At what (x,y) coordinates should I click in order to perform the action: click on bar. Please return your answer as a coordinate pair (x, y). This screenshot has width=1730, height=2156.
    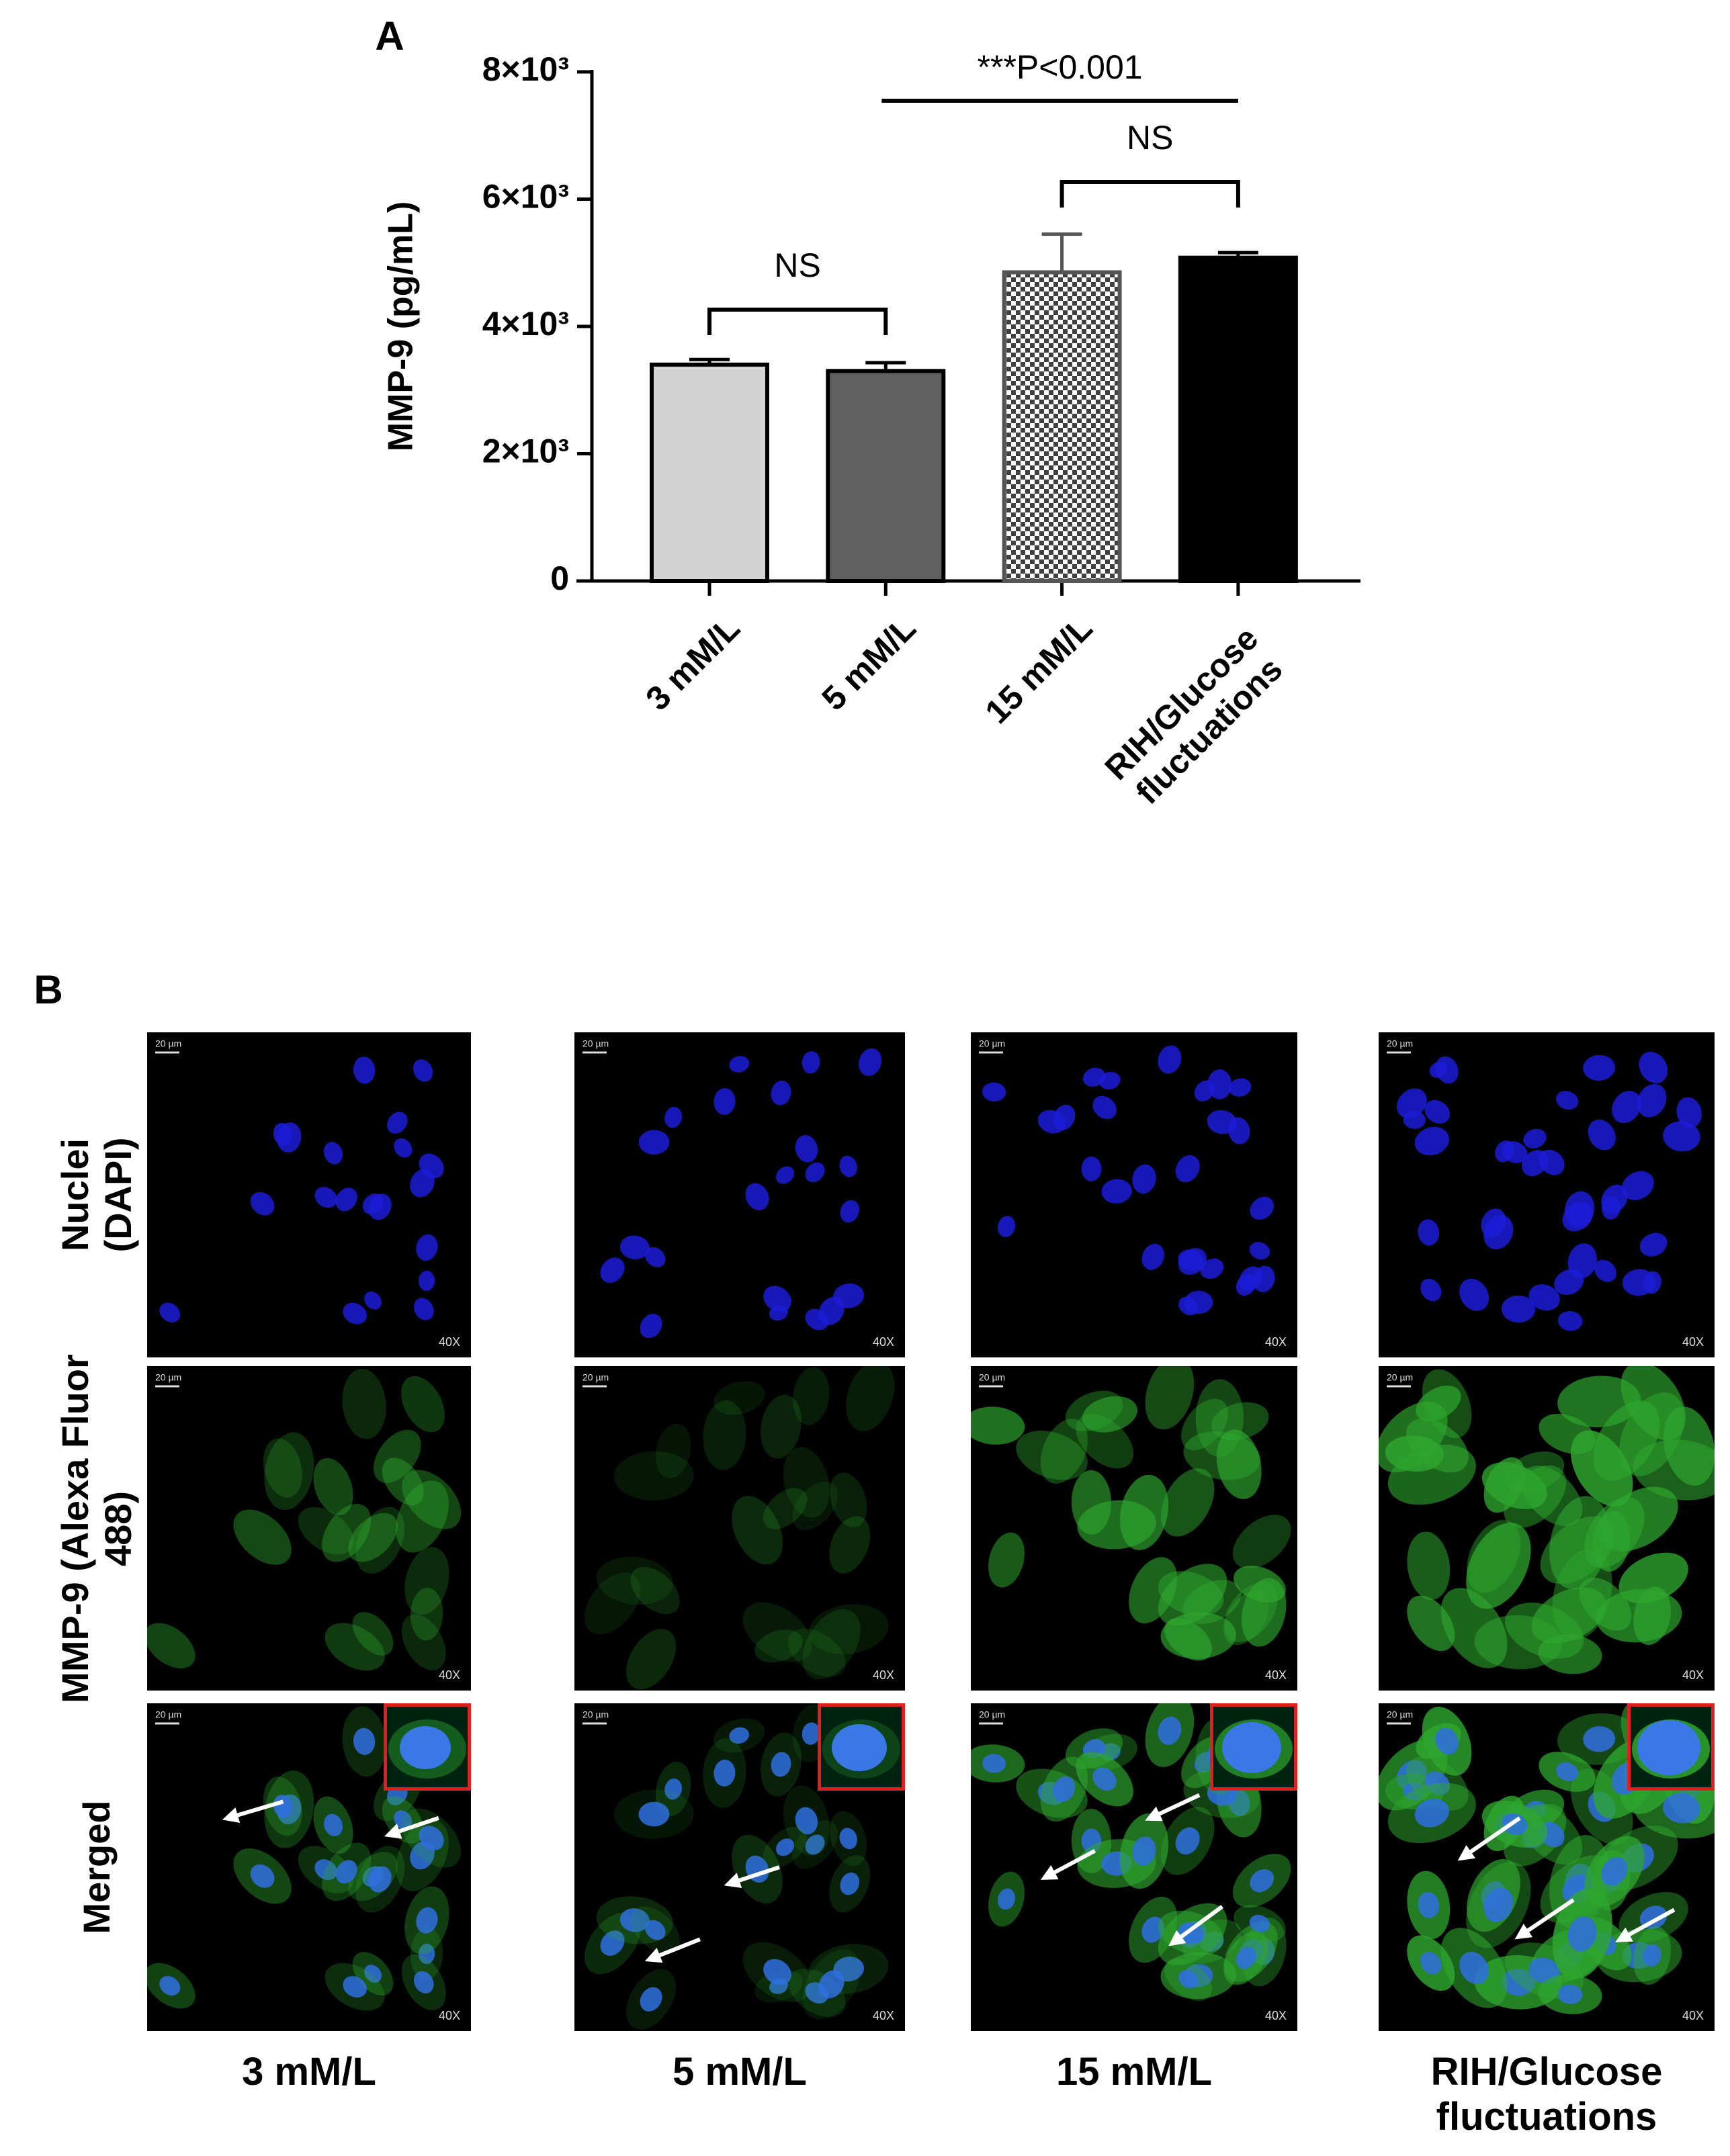
    Looking at the image, I should click on (1238, 419).